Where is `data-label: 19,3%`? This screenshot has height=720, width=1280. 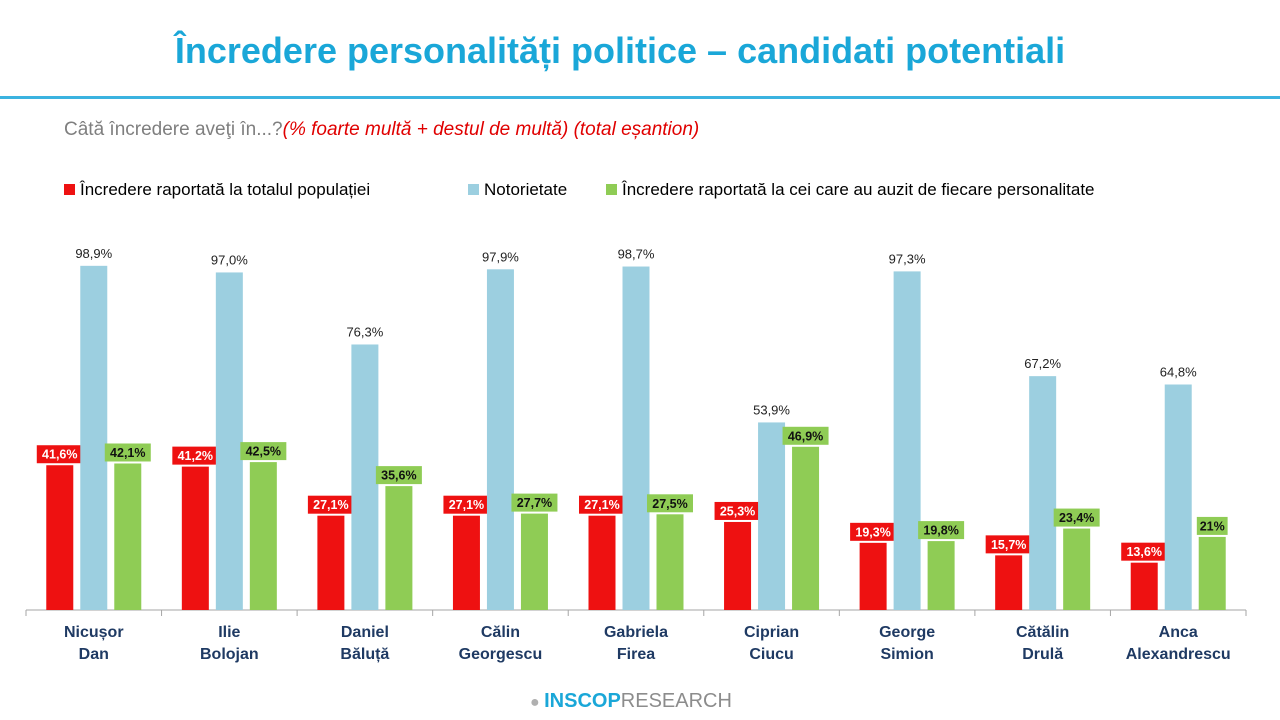
data-label: 19,3% is located at coordinates (872, 532).